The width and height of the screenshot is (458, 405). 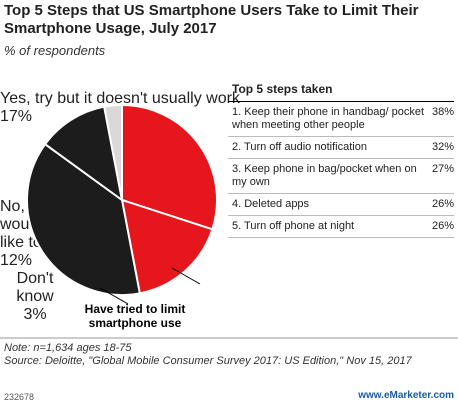 What do you see at coordinates (73, 80) in the screenshot?
I see `slice-value: 30%` at bounding box center [73, 80].